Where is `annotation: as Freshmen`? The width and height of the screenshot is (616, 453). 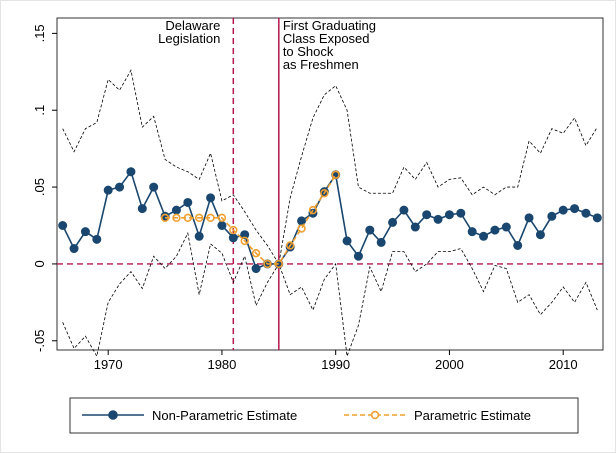 annotation: as Freshmen is located at coordinates (321, 64).